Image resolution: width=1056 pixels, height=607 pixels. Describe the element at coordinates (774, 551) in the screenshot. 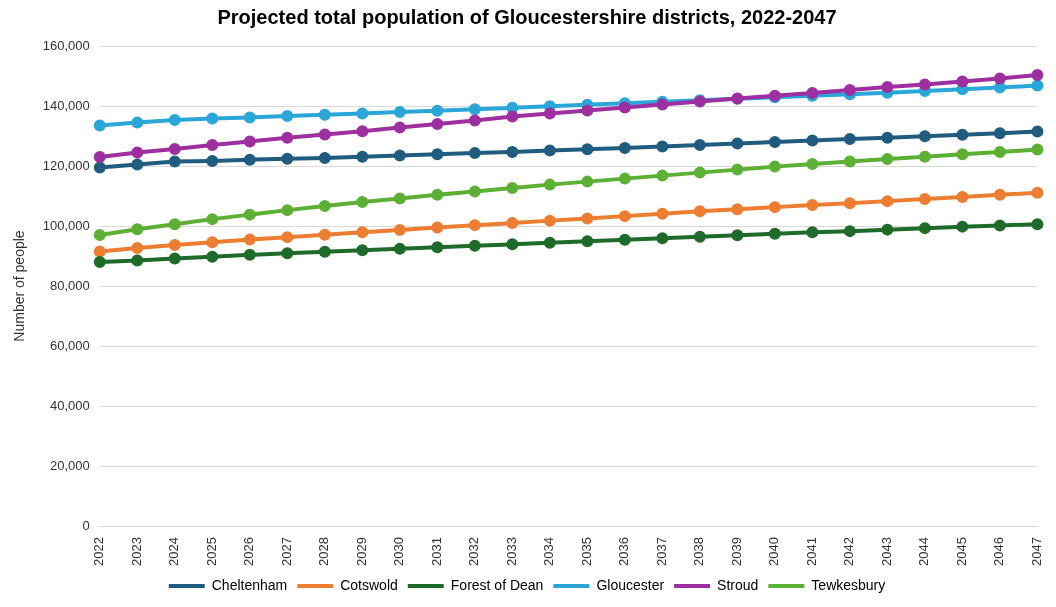

I see `x-tick-label: 2040` at that location.